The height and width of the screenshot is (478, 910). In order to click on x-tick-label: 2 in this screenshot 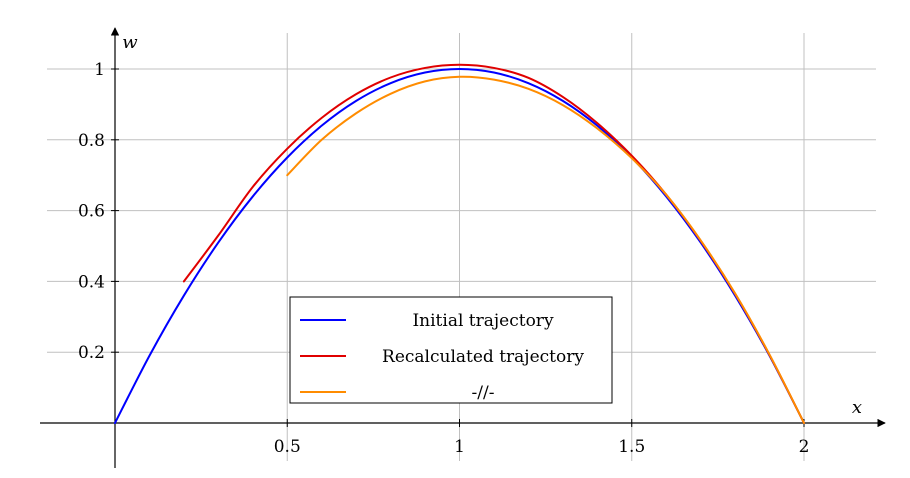, I will do `click(804, 447)`.